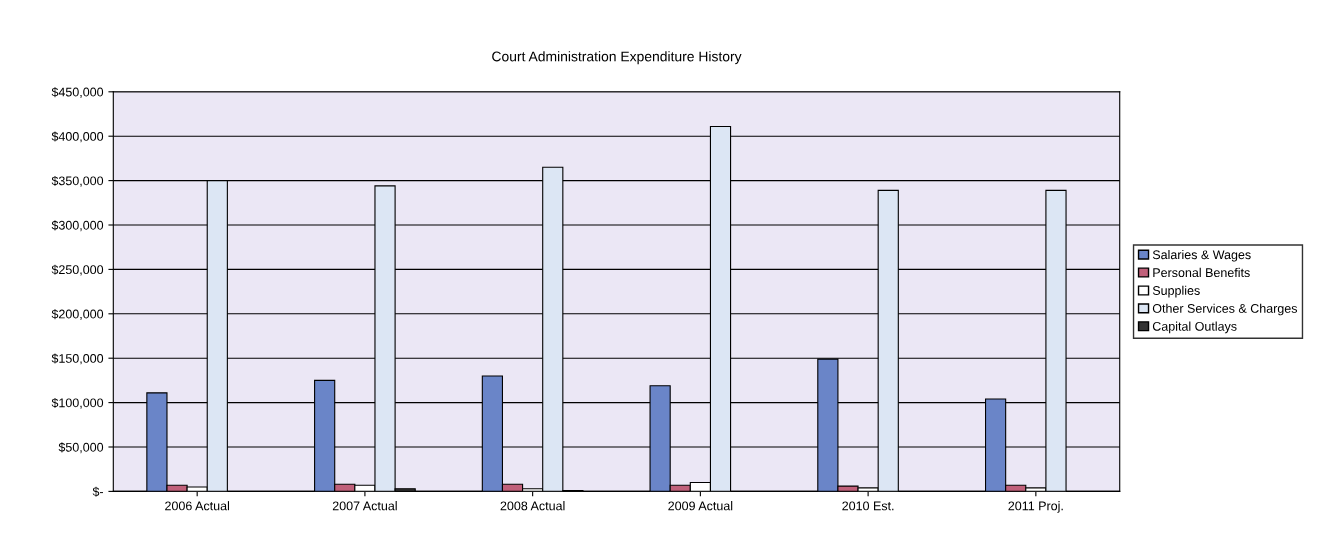 The height and width of the screenshot is (540, 1333). What do you see at coordinates (77, 181) in the screenshot?
I see `y-tick-label: $350,000` at bounding box center [77, 181].